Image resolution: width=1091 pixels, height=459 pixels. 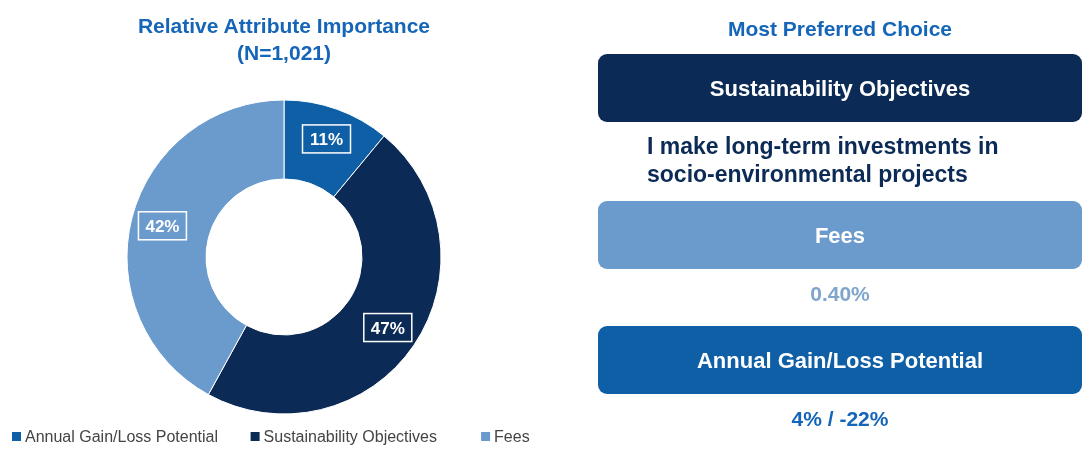 What do you see at coordinates (840, 293) in the screenshot?
I see `text: 0.40%` at bounding box center [840, 293].